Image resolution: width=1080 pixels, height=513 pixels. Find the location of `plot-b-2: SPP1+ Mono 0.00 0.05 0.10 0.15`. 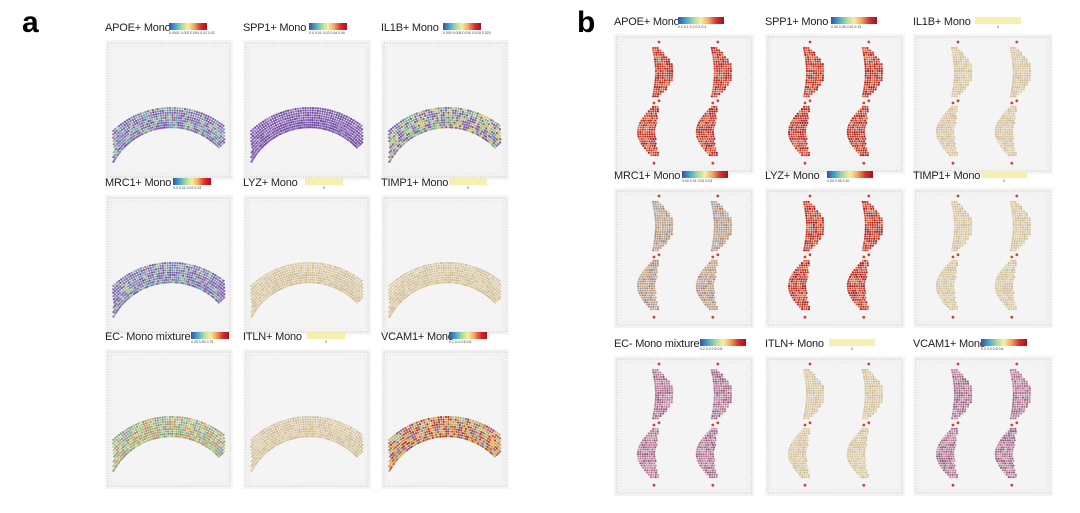

plot-b-2: SPP1+ Mono 0.00 0.05 0.10 0.15 is located at coordinates (839, 96).